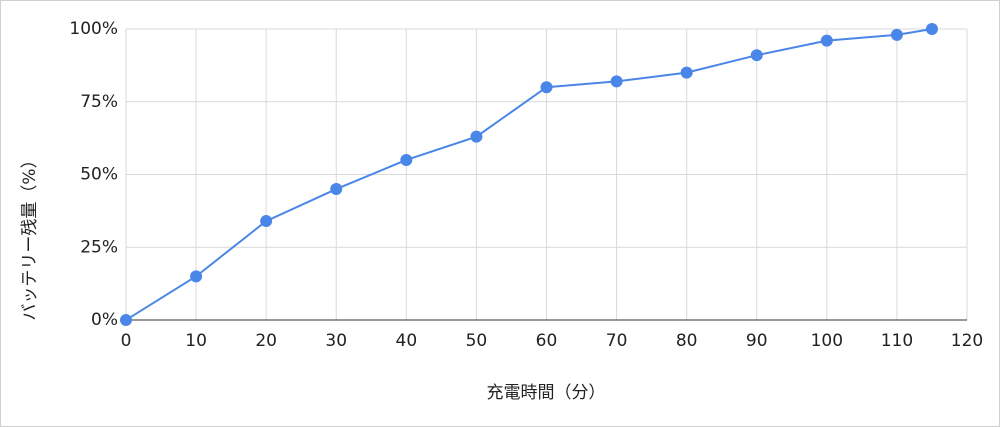 The height and width of the screenshot is (427, 1000). Describe the element at coordinates (196, 341) in the screenshot. I see `x-tick-label: 10` at that location.